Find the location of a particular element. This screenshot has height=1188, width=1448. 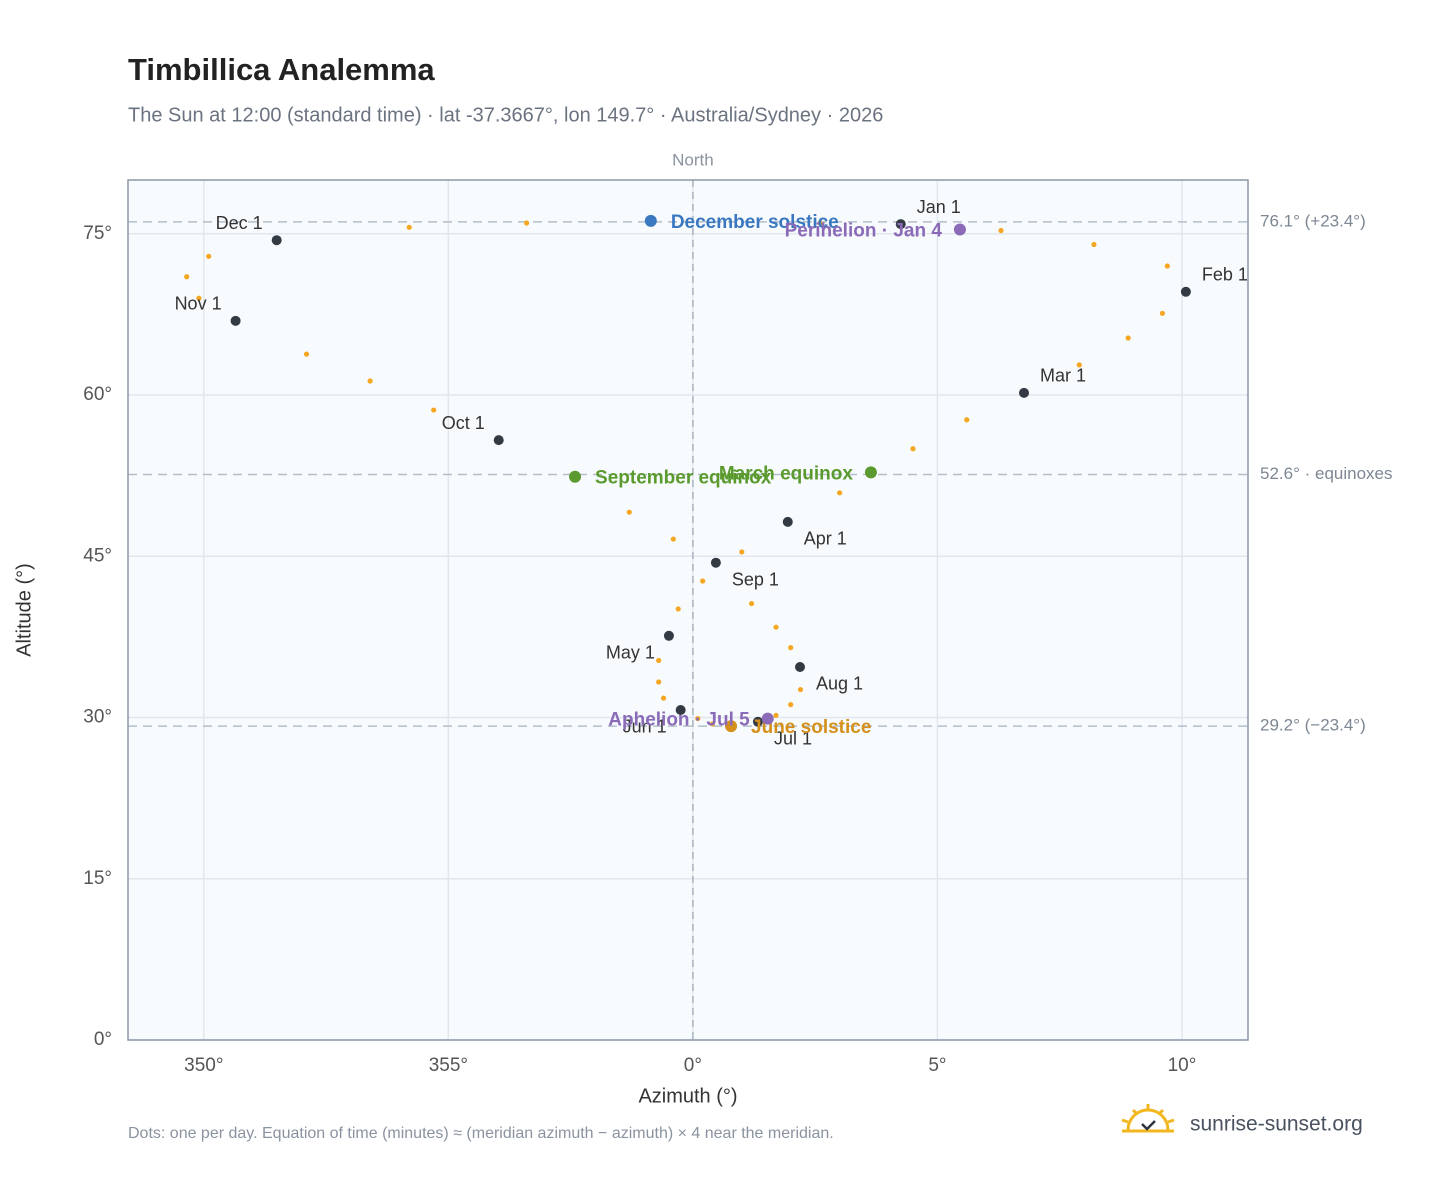

y-tick-label: 0° is located at coordinates (103, 1039).